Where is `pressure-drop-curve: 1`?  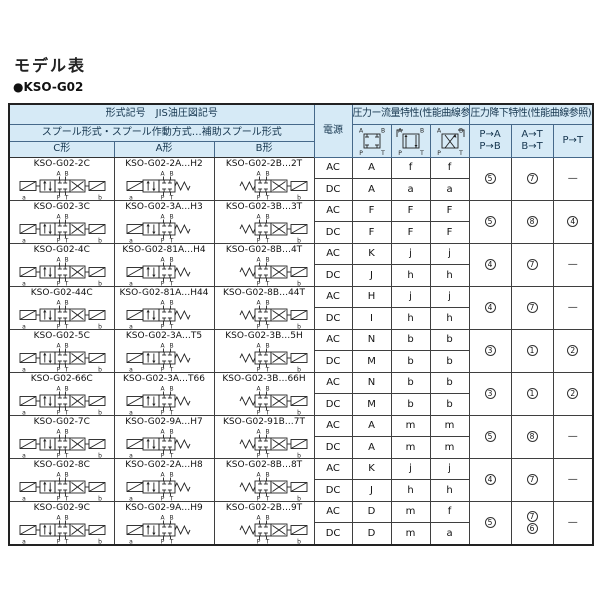 pressure-drop-curve: 1 is located at coordinates (532, 350).